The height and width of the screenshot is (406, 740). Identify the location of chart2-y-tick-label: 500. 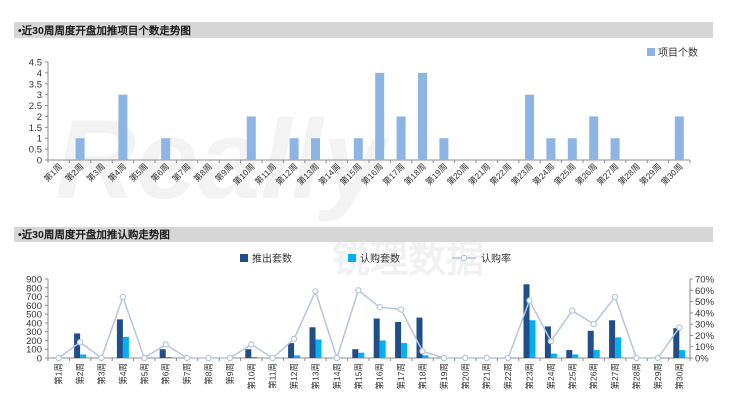
(34, 315).